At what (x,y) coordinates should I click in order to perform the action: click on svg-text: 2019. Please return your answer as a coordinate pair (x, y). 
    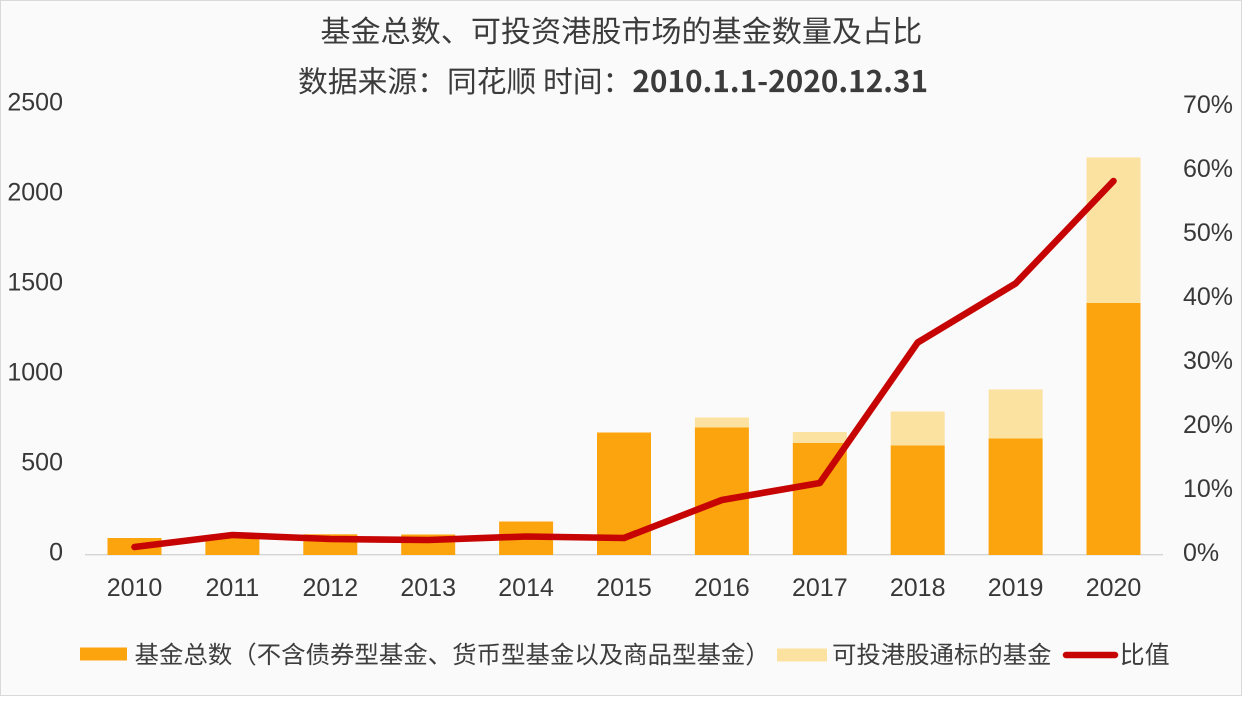
    Looking at the image, I should click on (1016, 588).